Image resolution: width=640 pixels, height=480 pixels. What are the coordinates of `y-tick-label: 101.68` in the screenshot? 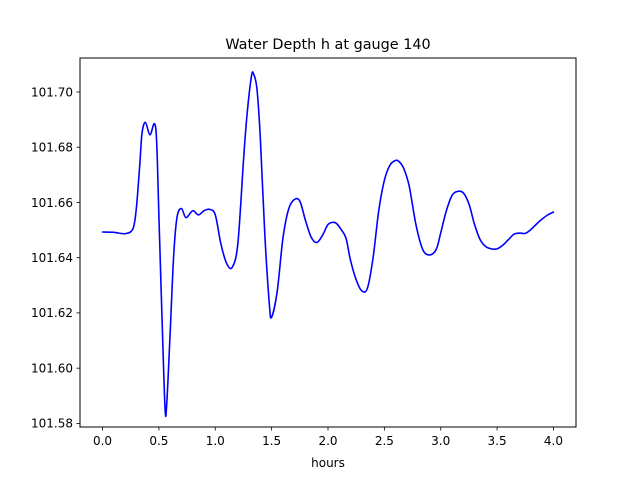 It's located at (52, 148).